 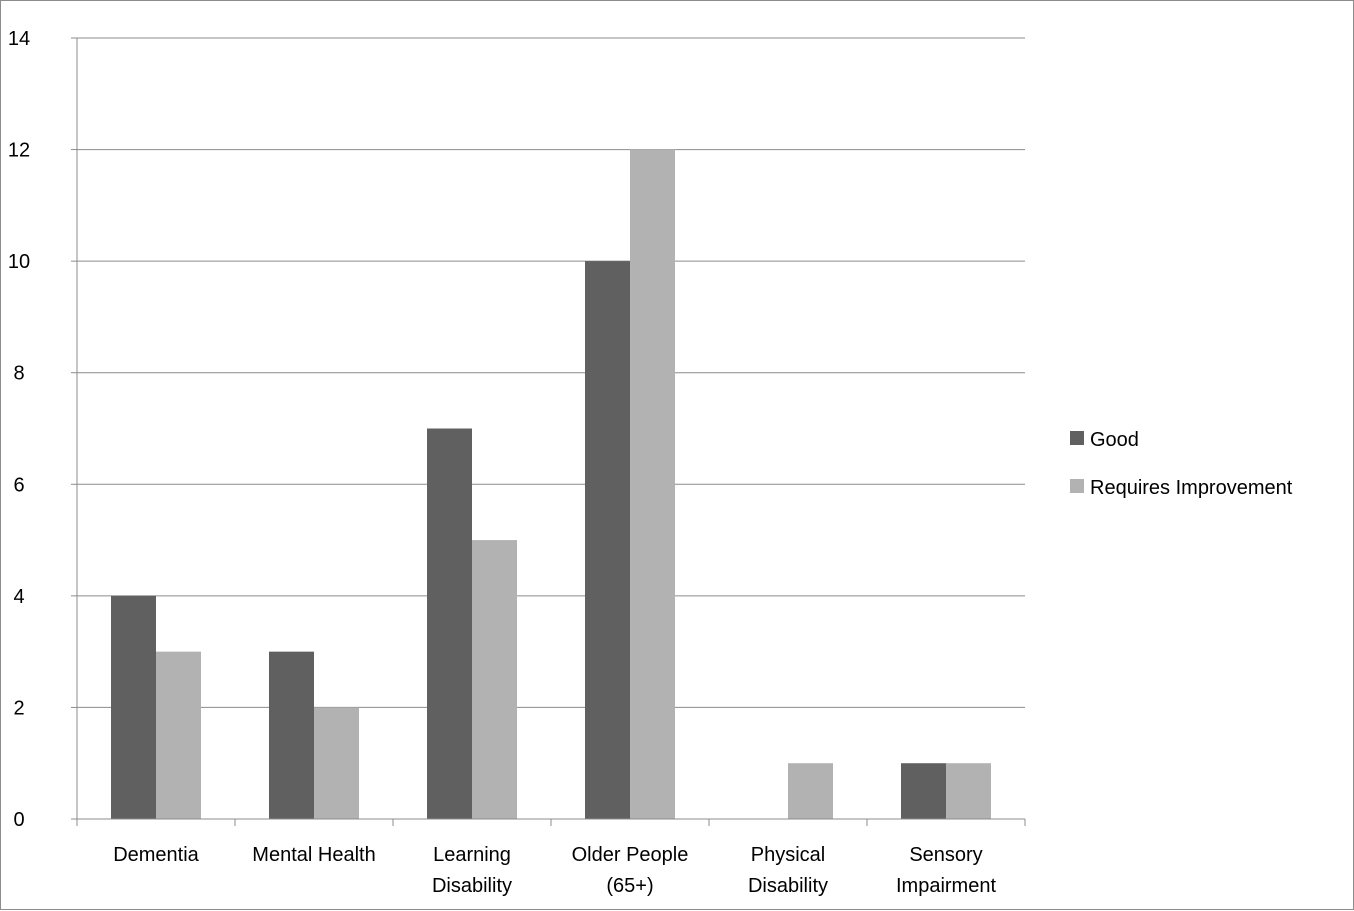 What do you see at coordinates (788, 855) in the screenshot?
I see `x-tick-label: Physical` at bounding box center [788, 855].